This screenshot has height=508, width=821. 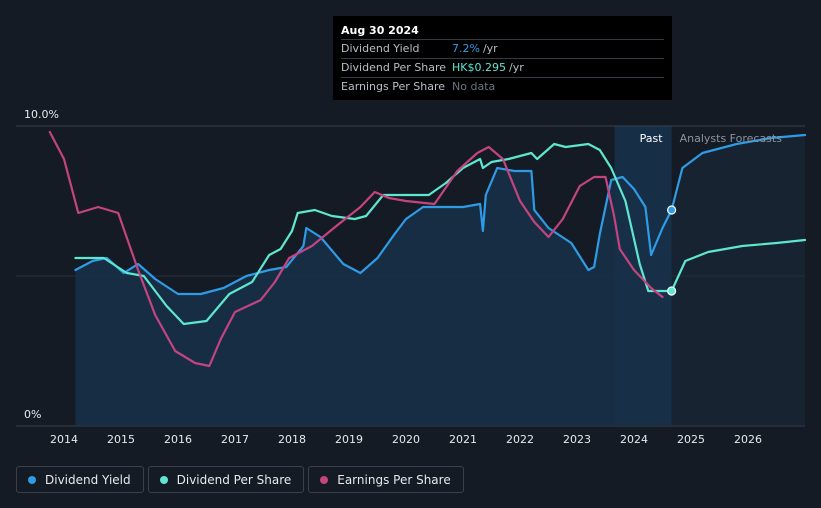 I want to click on tooltip-row-dividend-per-share: Dividend Per Share HK$0.295 /yr, so click(x=502, y=68).